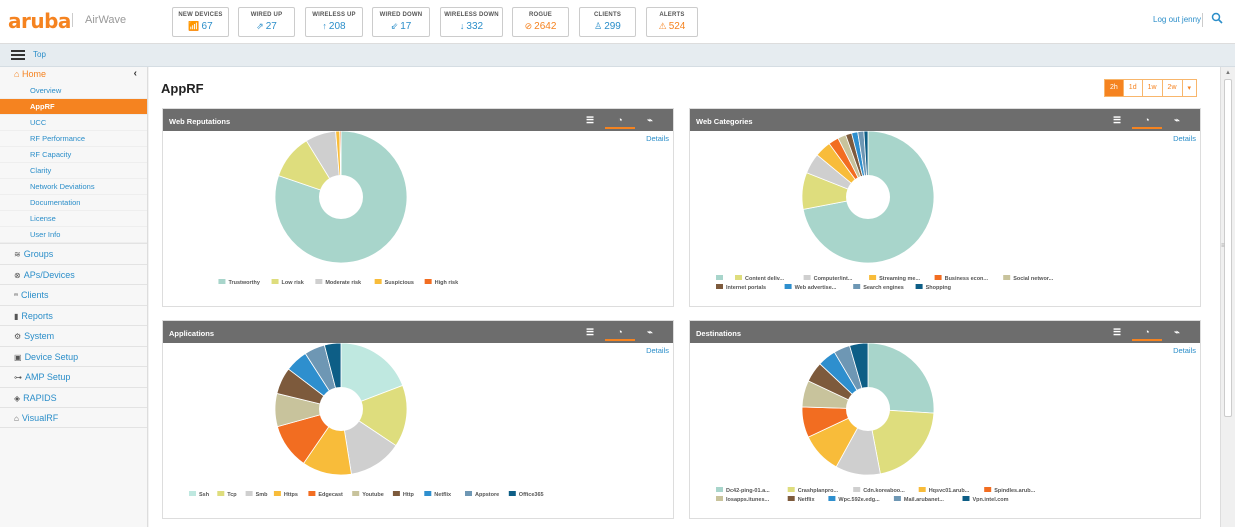 The width and height of the screenshot is (1235, 527). What do you see at coordinates (288, 282) in the screenshot?
I see `legend-item-low-risk: Low risk` at bounding box center [288, 282].